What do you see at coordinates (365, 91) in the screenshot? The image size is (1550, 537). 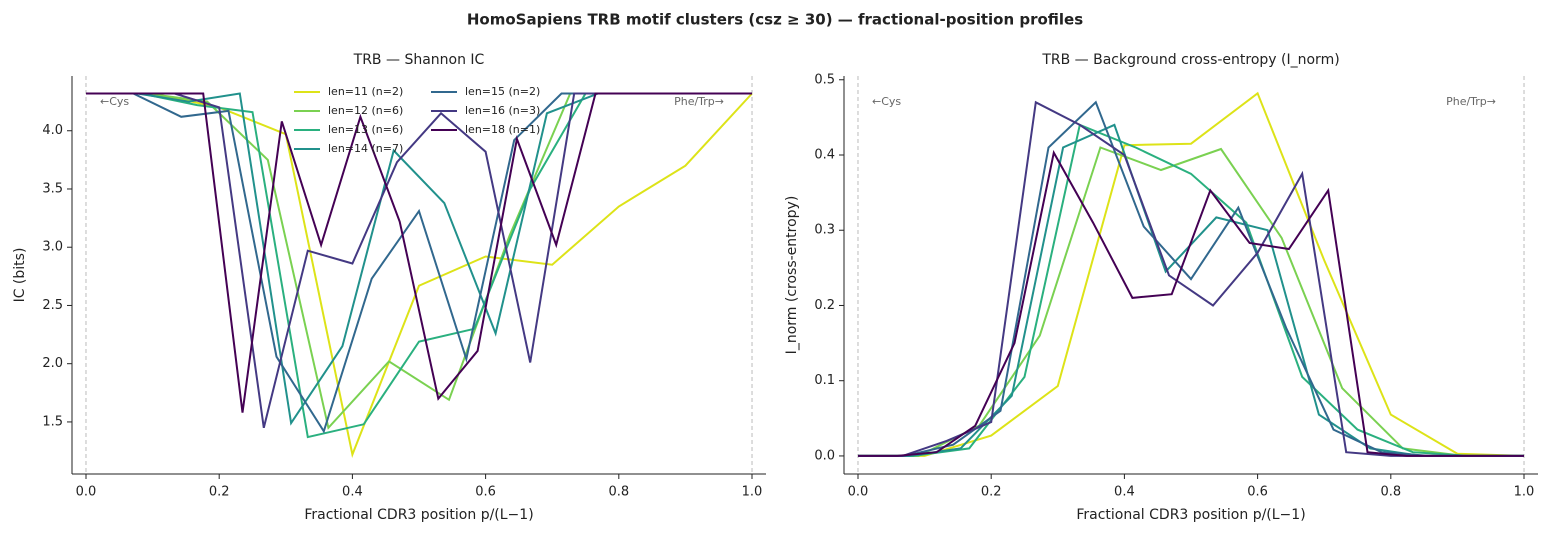 I see `legend-label: len=11 (n=2)` at bounding box center [365, 91].